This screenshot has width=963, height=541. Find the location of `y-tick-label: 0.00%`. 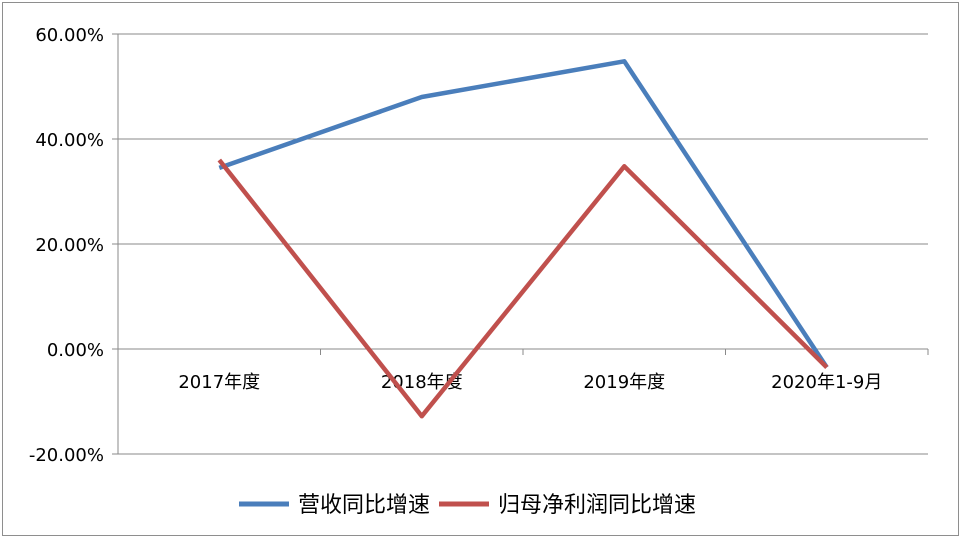

y-tick-label: 0.00% is located at coordinates (75, 350).